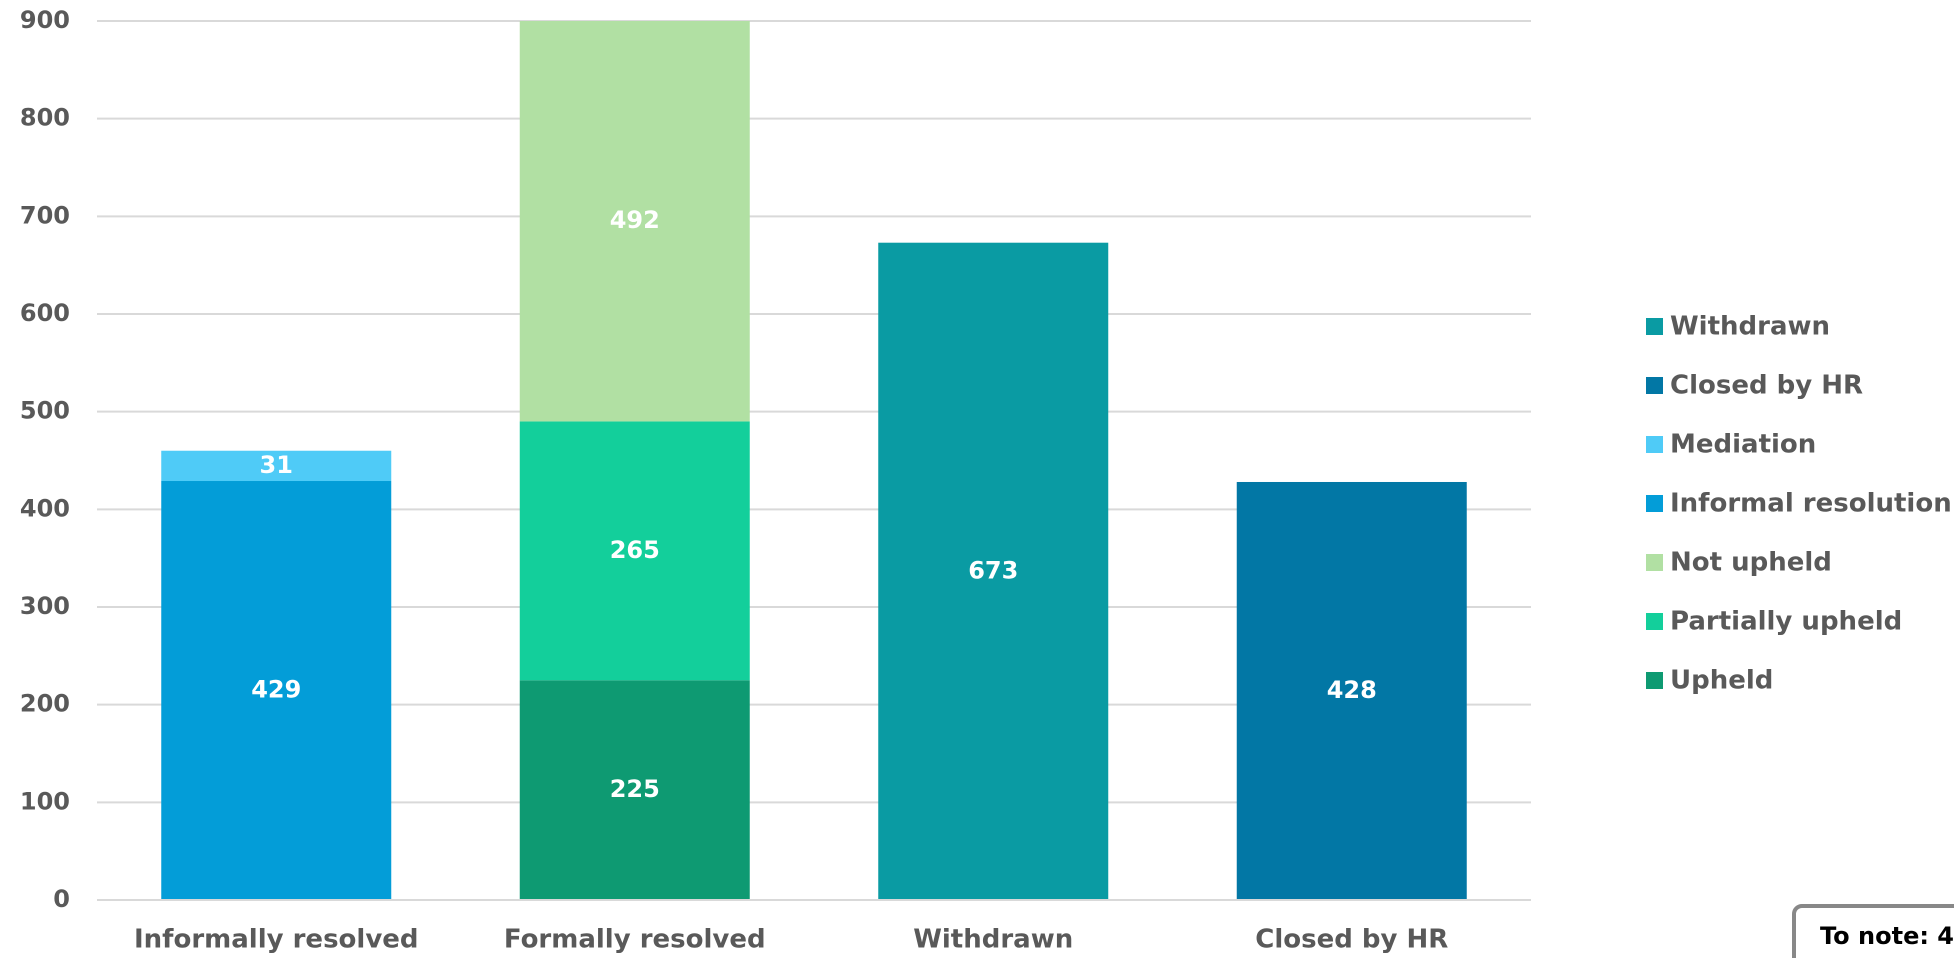  I want to click on data-label: 31, so click(276, 465).